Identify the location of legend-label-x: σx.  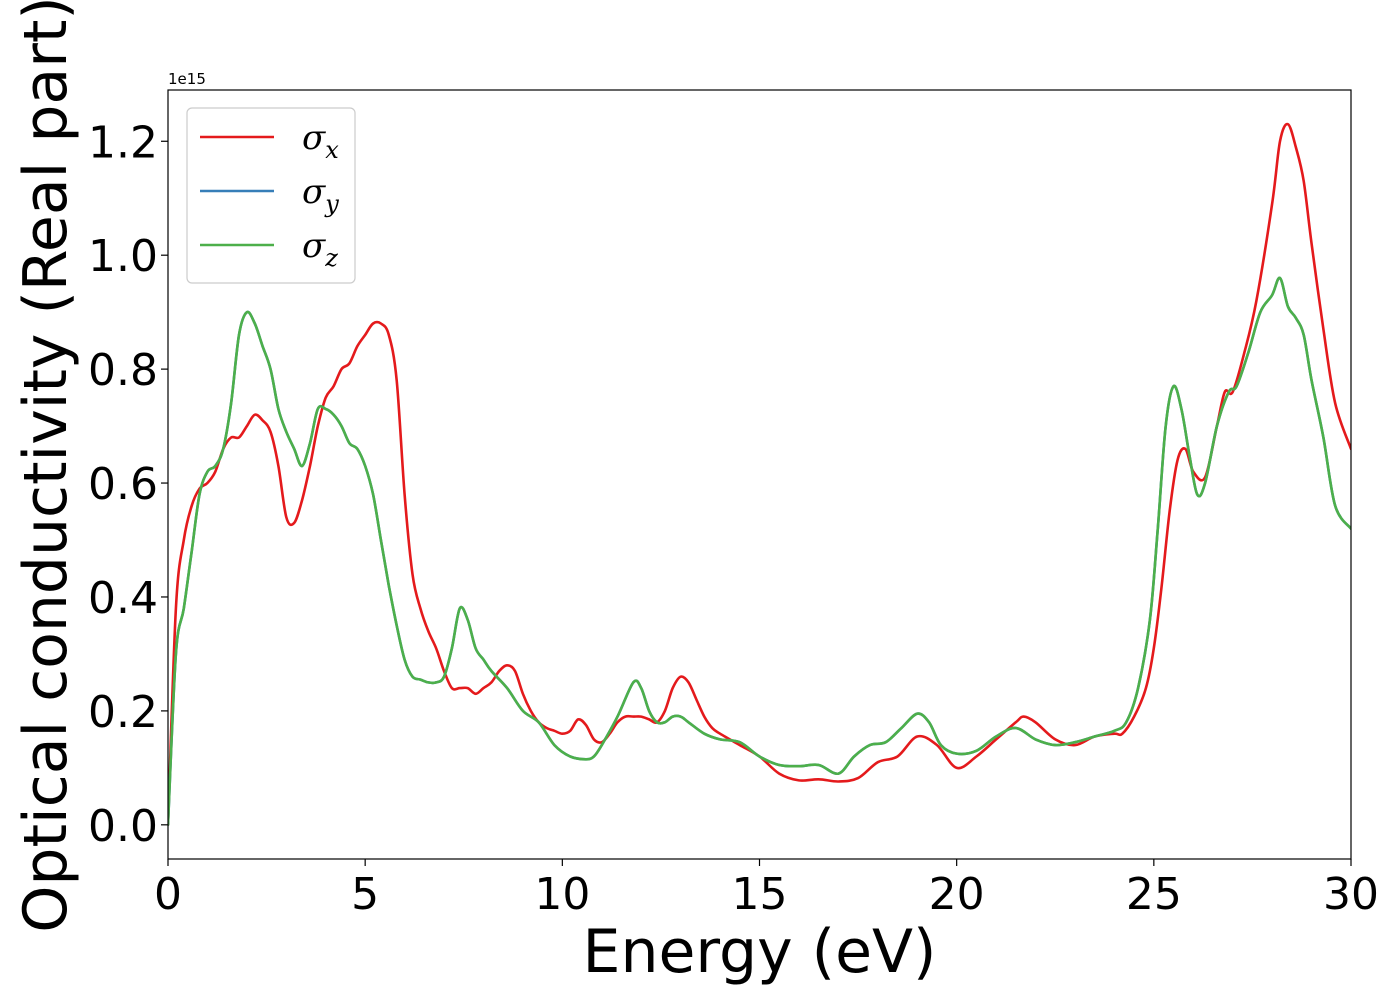
(320, 141).